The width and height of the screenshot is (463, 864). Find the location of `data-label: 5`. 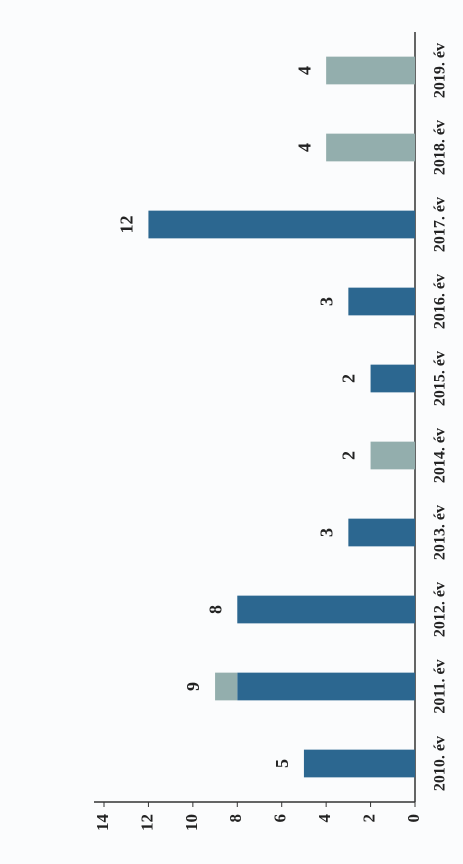

data-label: 5 is located at coordinates (282, 763).